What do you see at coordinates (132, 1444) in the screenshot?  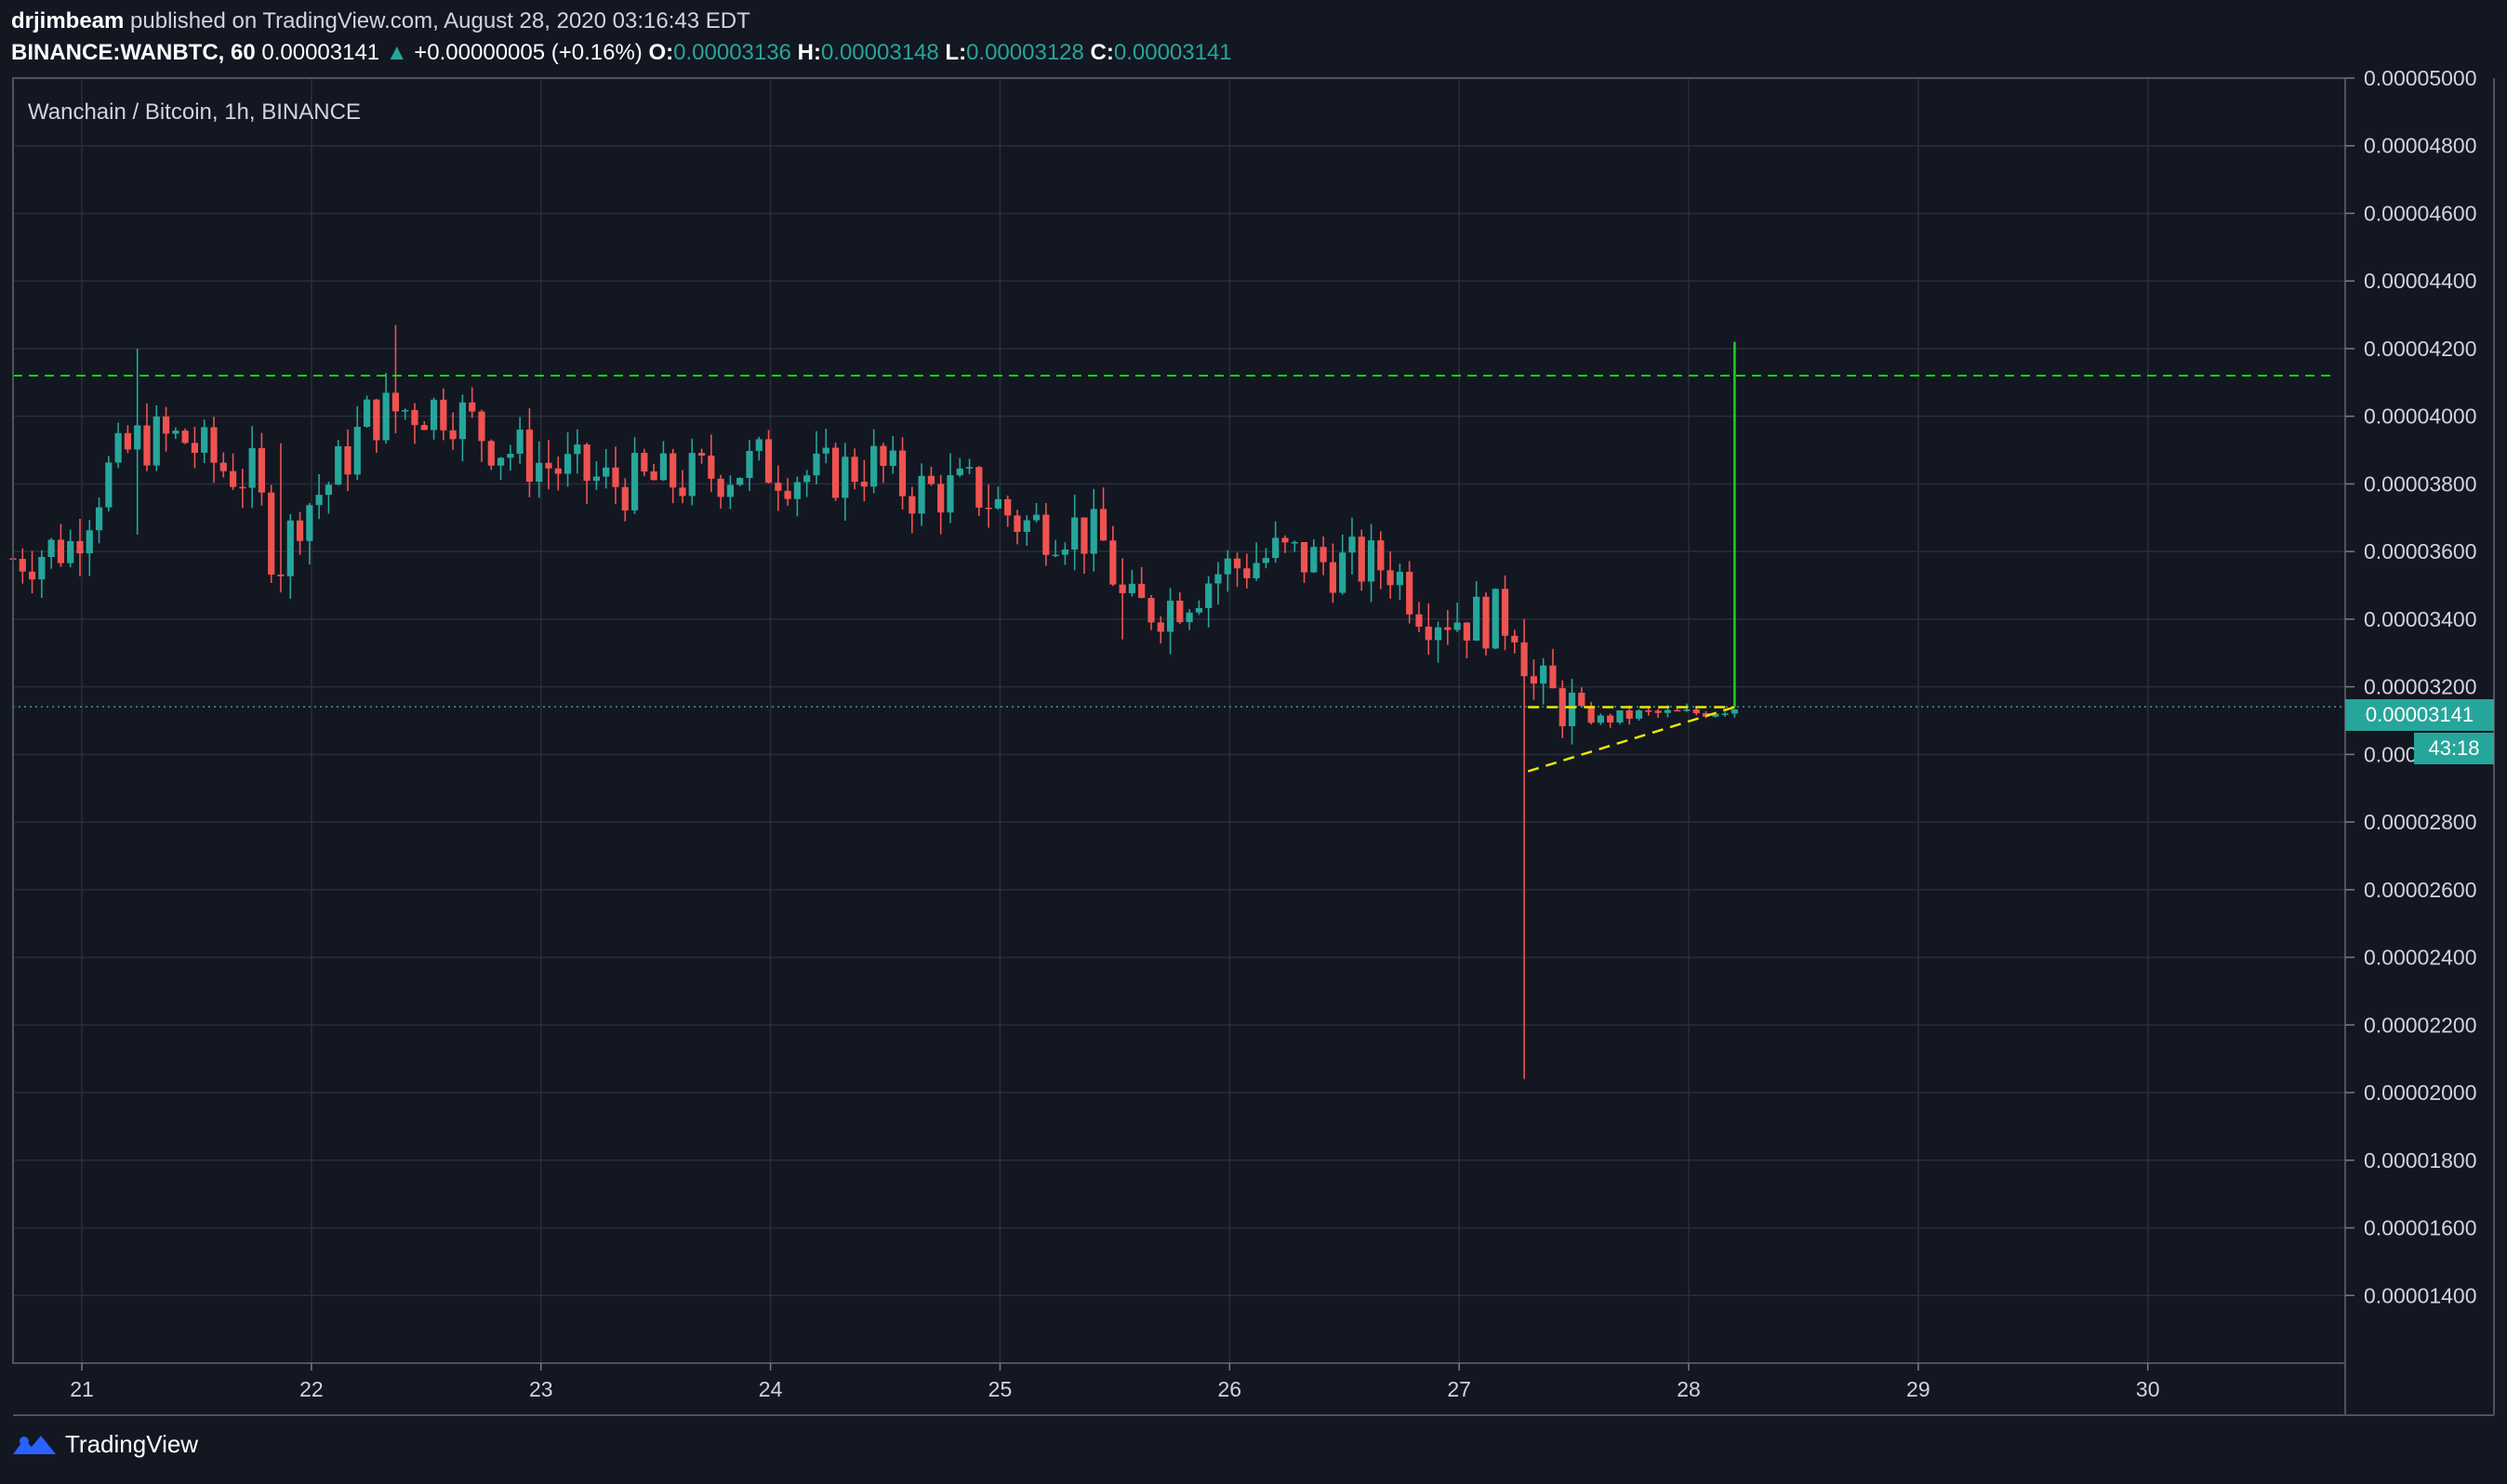 I see `tradingview-brand: TradingView` at bounding box center [132, 1444].